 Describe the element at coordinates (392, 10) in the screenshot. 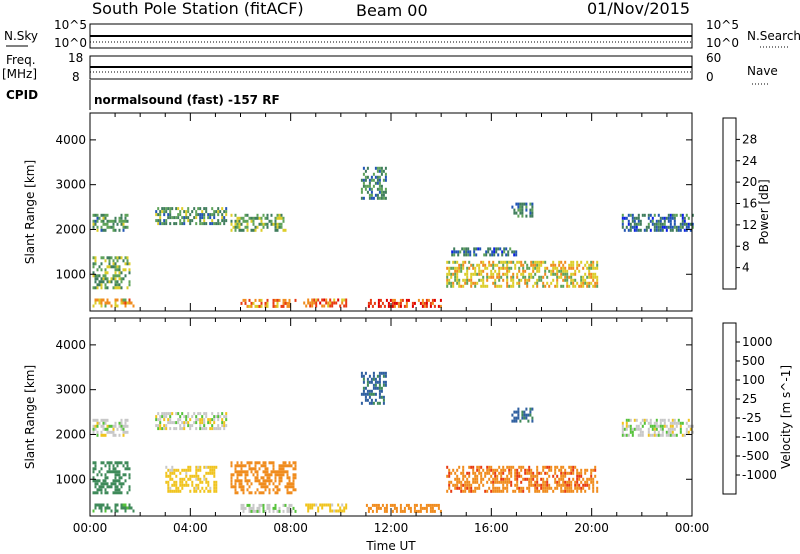

I see `beam-title: Beam 00` at that location.